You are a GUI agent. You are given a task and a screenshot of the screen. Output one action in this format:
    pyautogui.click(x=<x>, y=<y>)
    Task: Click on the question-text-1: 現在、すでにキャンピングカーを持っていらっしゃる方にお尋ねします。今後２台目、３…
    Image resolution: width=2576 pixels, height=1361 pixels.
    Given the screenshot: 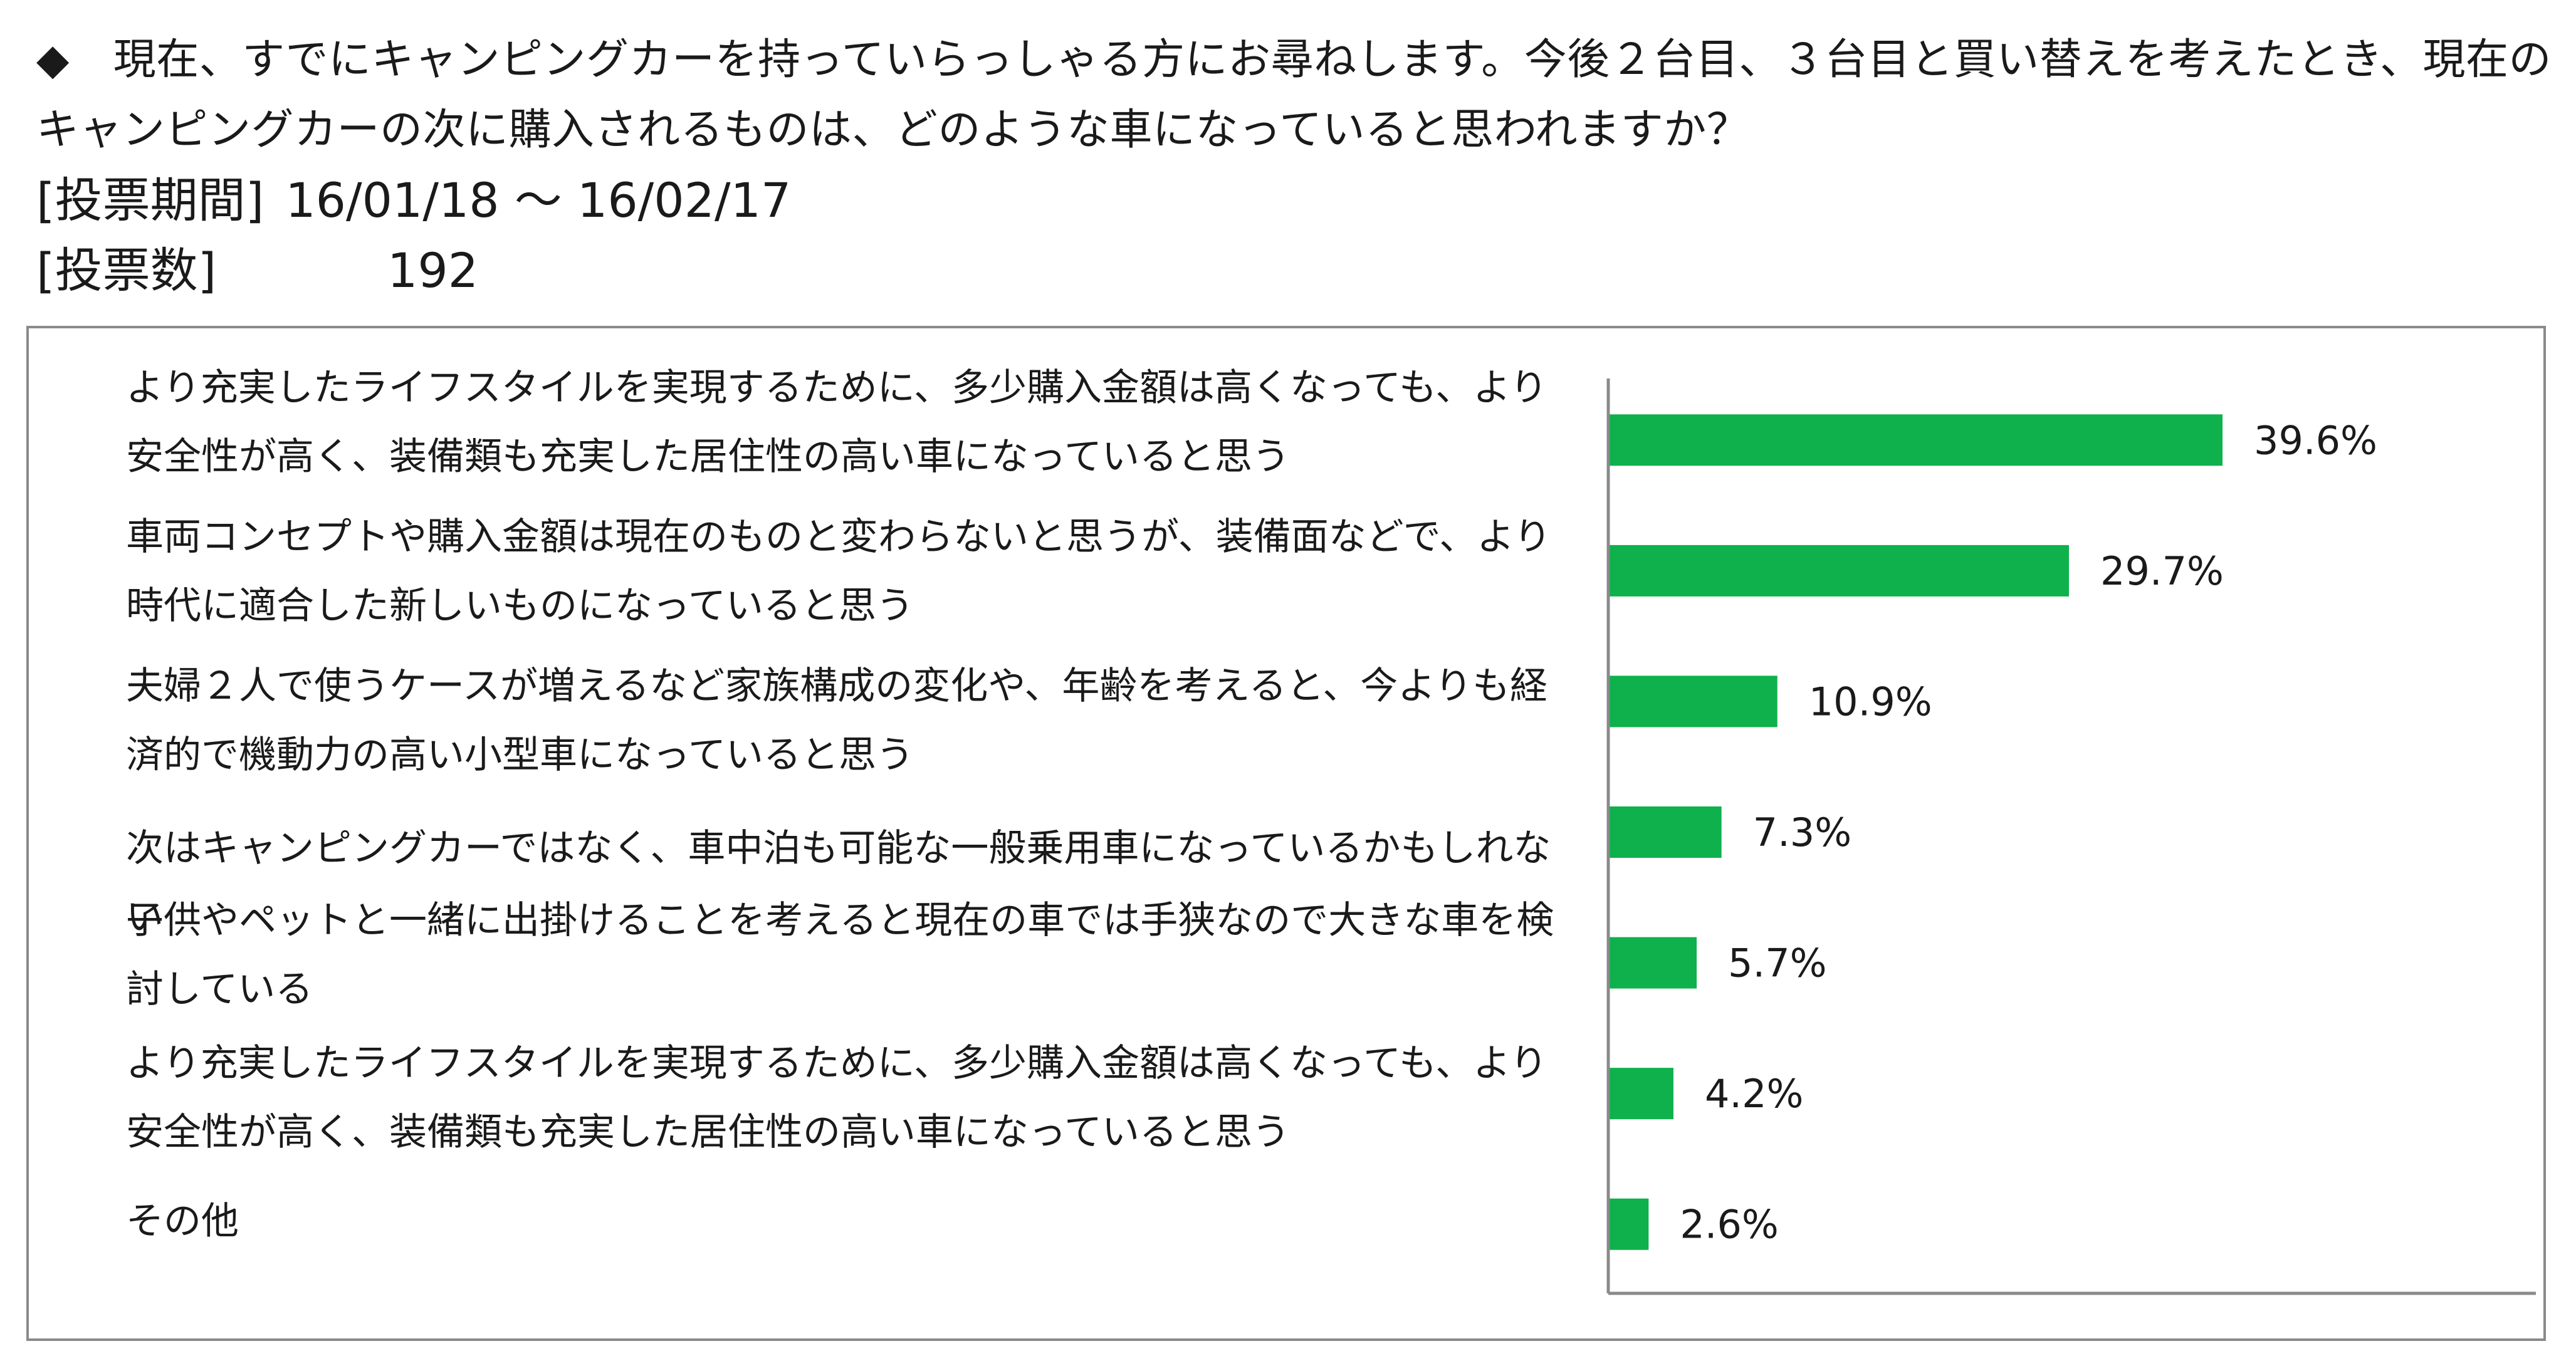 What is the action you would take?
    pyautogui.click(x=1332, y=60)
    